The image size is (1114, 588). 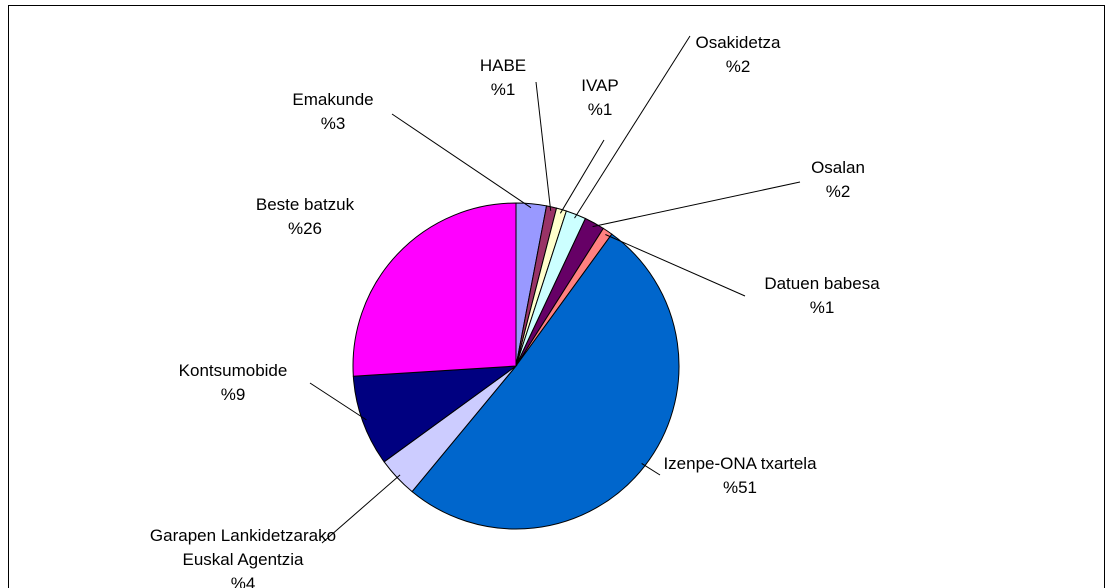 I want to click on value-label: %26, so click(x=305, y=228).